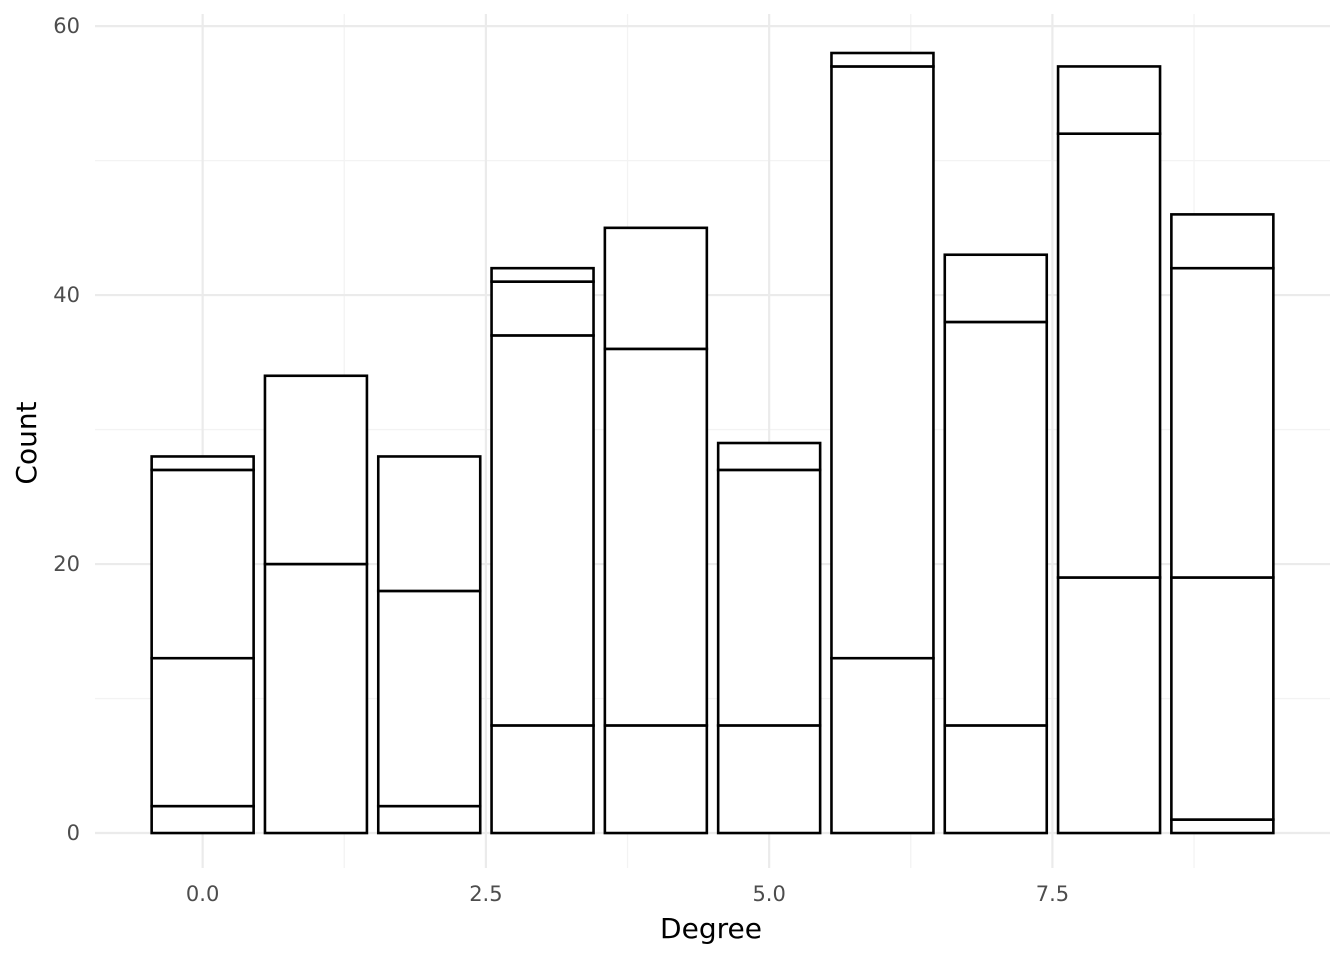 The image size is (1344, 960). I want to click on x-tick-label: 2.5, so click(485, 894).